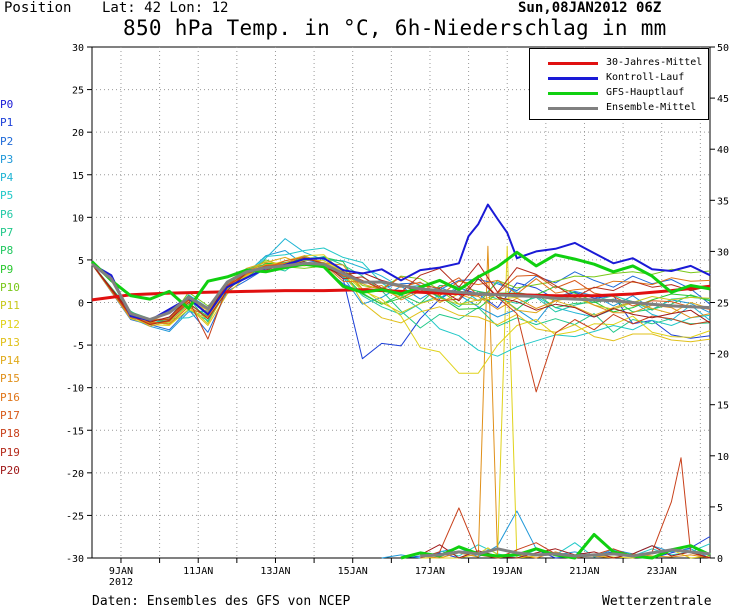  Describe the element at coordinates (723, 150) in the screenshot. I see `y-tick-label-right: 40` at that location.